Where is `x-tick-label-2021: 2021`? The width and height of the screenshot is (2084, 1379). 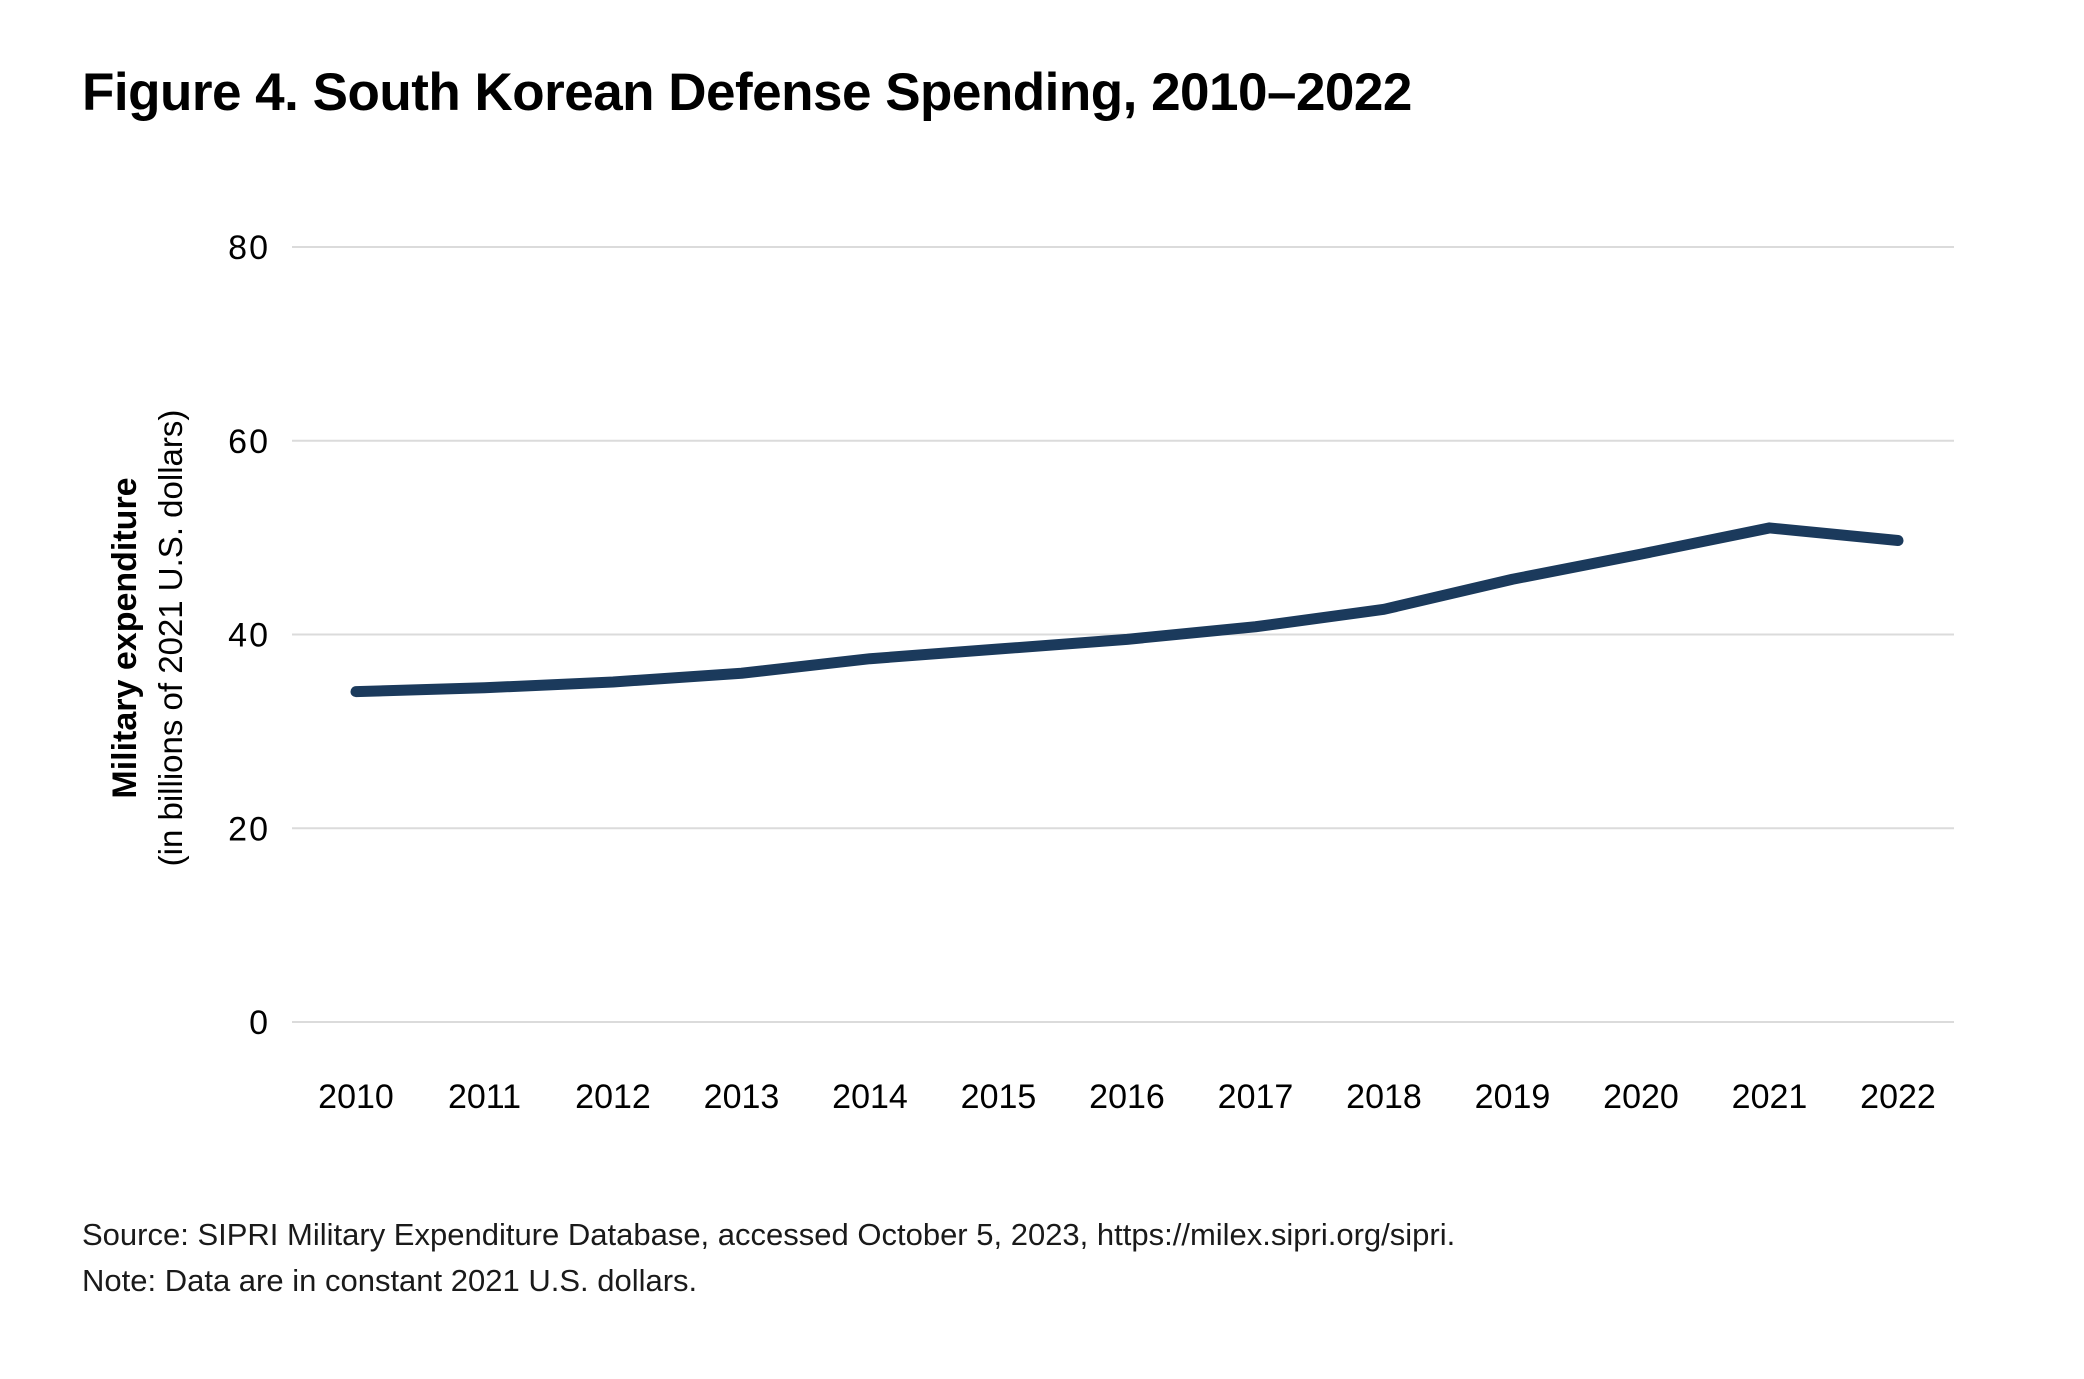 x-tick-label-2021: 2021 is located at coordinates (1770, 1097).